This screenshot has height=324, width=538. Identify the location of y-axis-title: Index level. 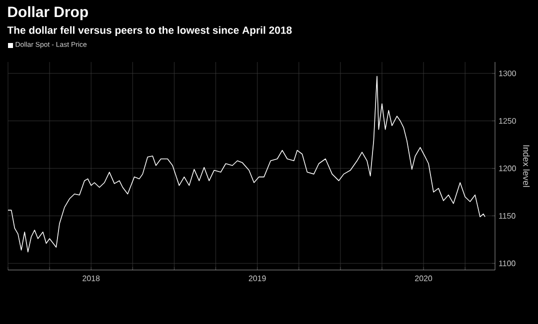
(526, 166).